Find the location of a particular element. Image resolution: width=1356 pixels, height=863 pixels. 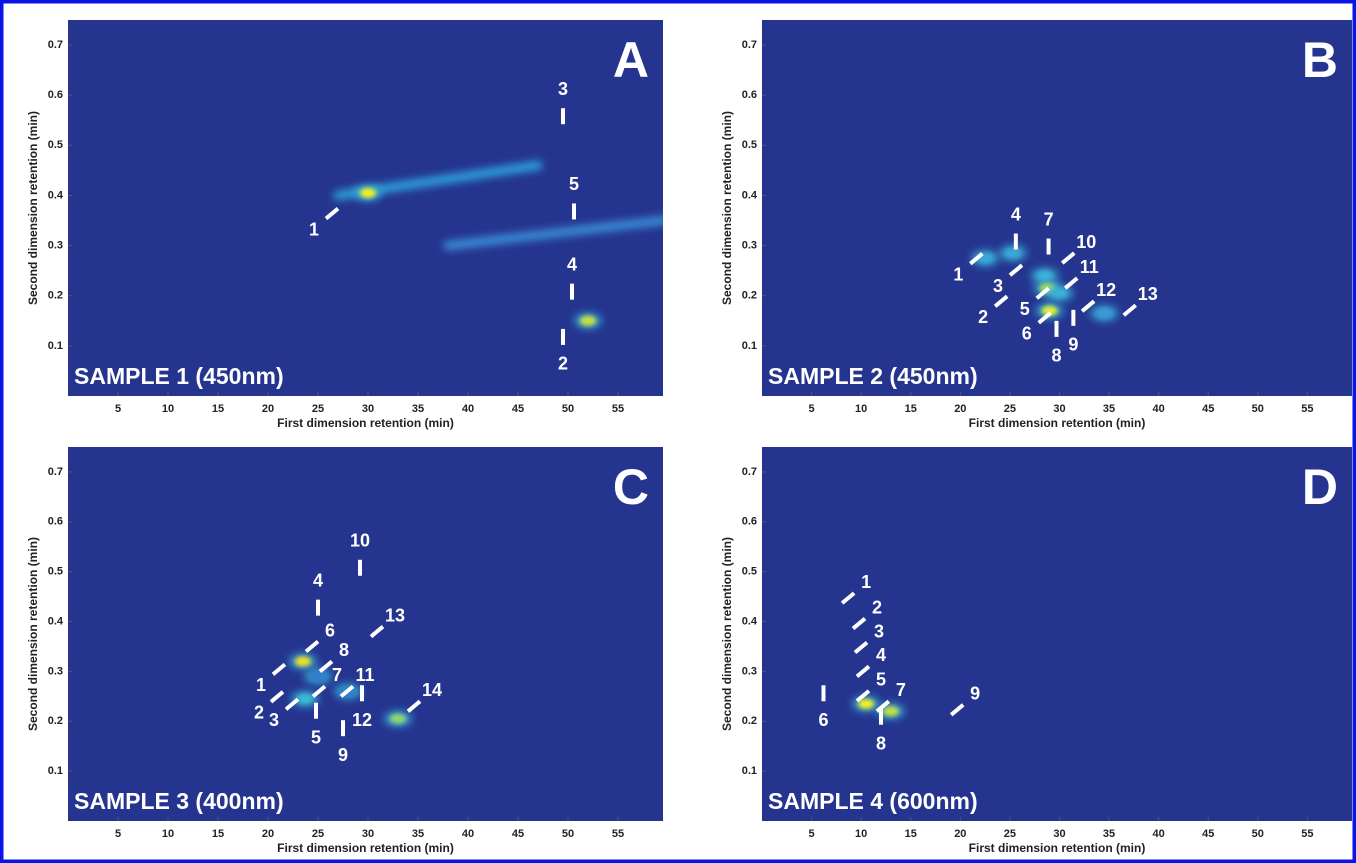

annotation-label: 13 is located at coordinates (1148, 294).